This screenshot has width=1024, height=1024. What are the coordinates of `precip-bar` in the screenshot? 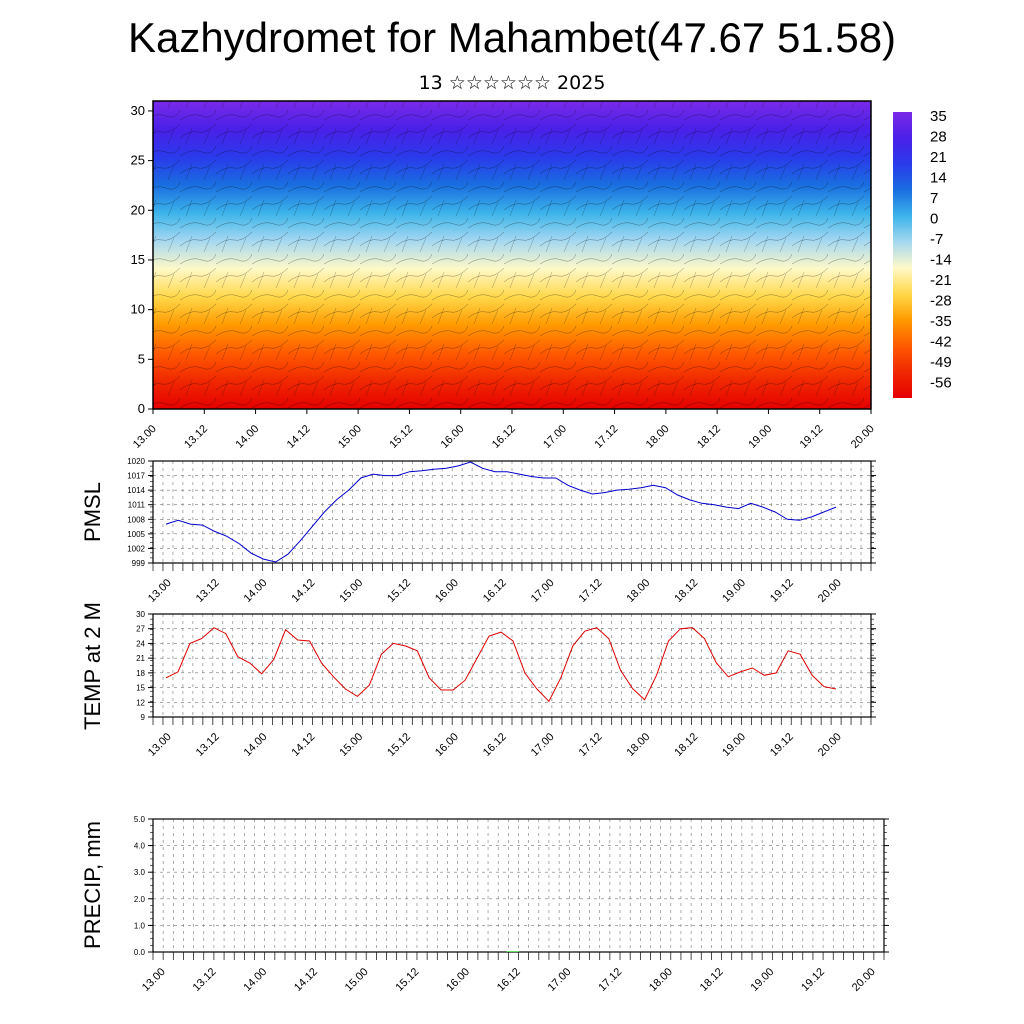 It's located at (513, 951).